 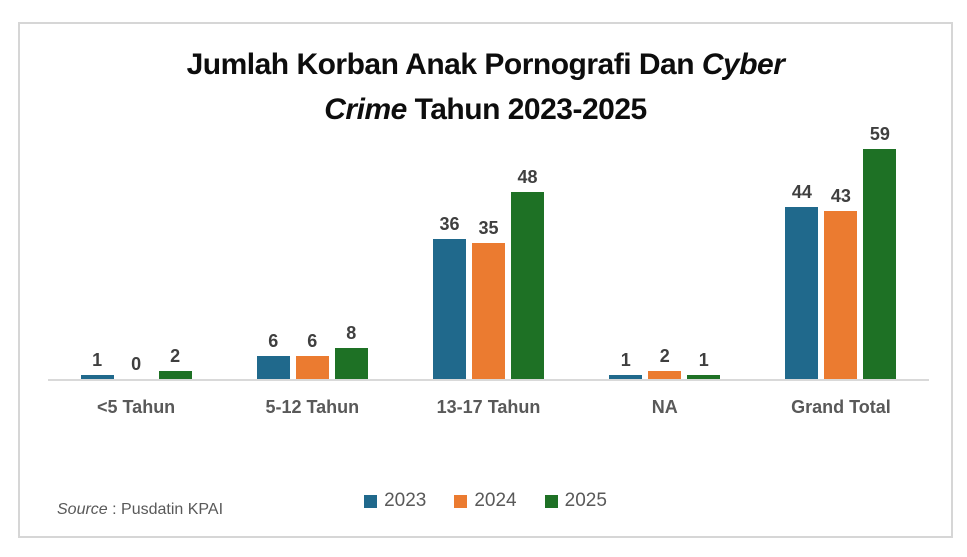 What do you see at coordinates (664, 407) in the screenshot?
I see `category-label: NA` at bounding box center [664, 407].